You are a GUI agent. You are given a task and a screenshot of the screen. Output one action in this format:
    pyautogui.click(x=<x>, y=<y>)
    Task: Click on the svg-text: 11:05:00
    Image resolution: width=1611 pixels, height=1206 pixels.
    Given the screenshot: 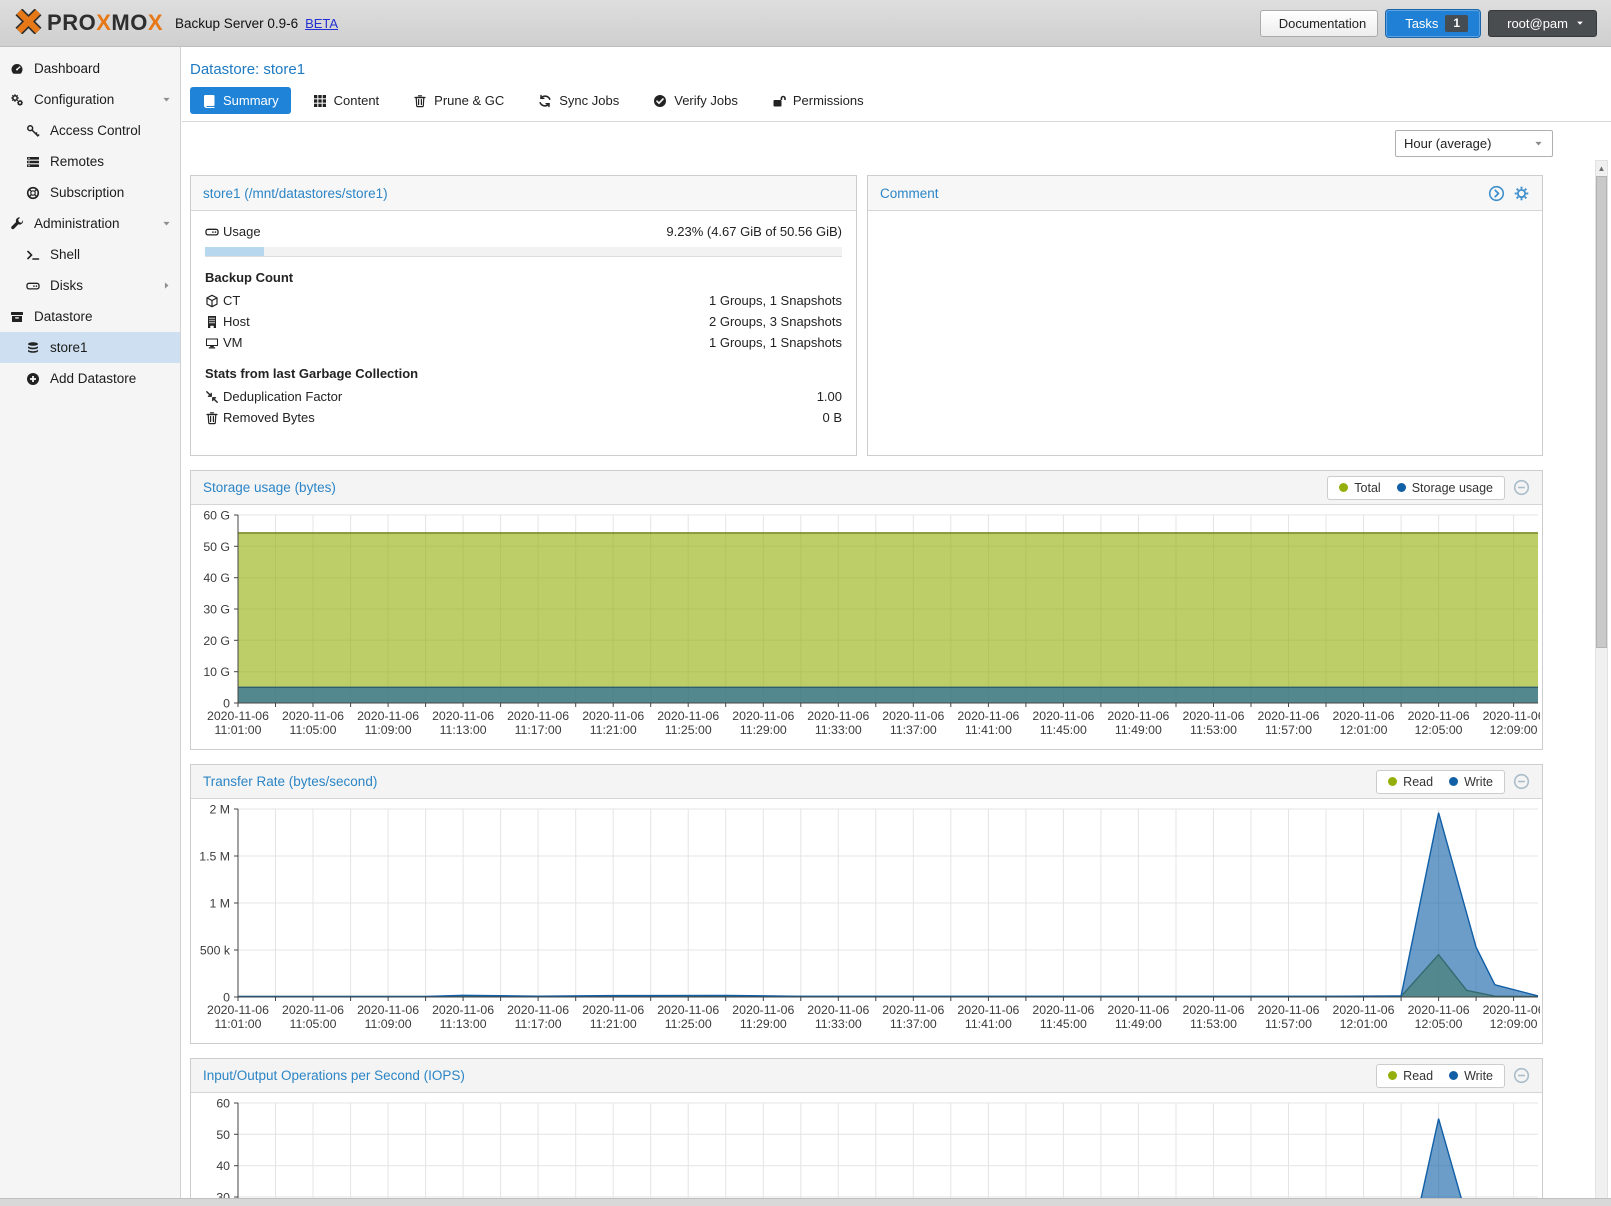 What is the action you would take?
    pyautogui.click(x=313, y=730)
    